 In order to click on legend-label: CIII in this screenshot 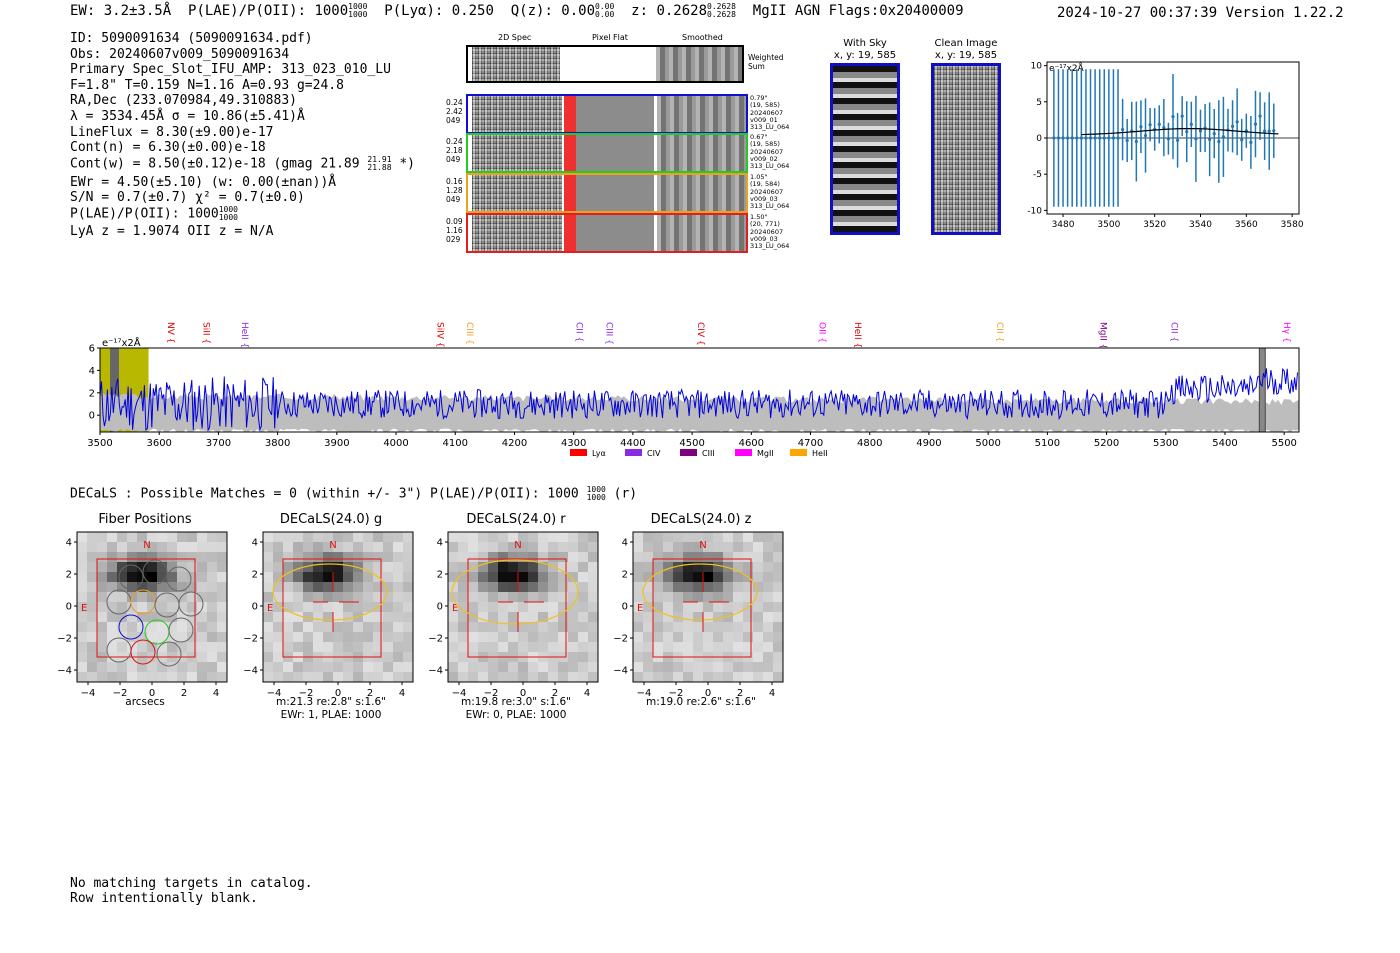, I will do `click(708, 453)`.